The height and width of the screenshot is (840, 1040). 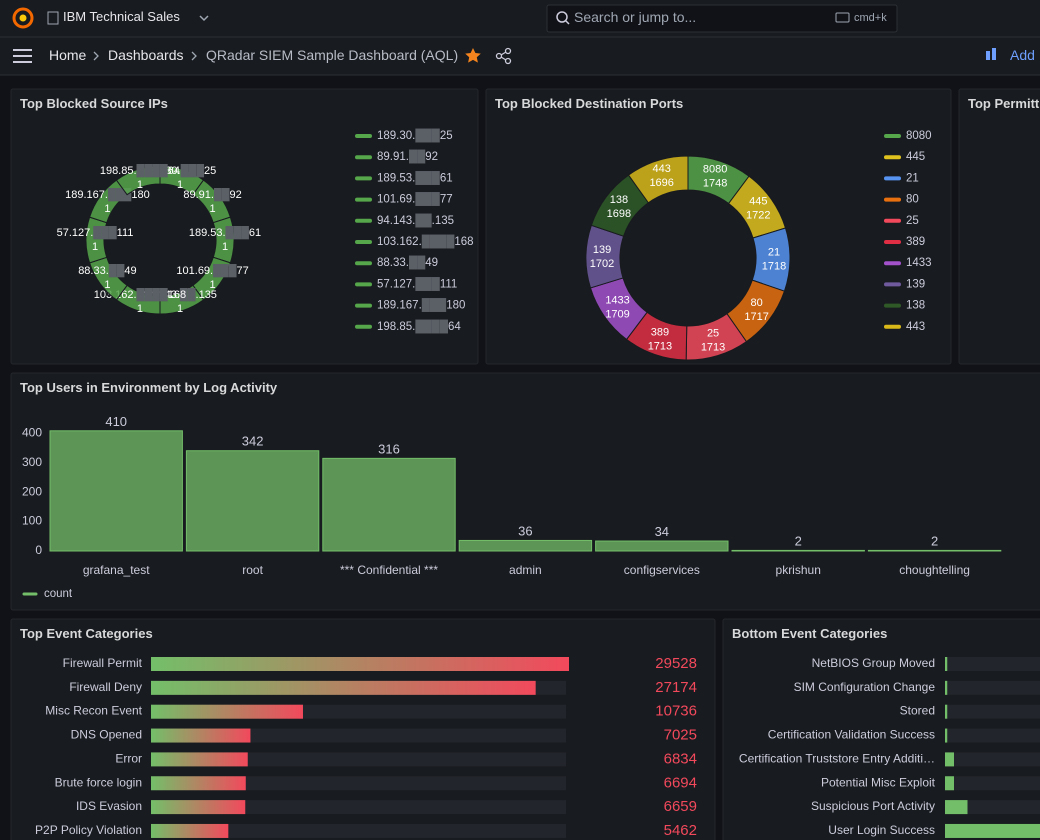 What do you see at coordinates (95, 232) in the screenshot?
I see `slice-label: 57.127.███111` at bounding box center [95, 232].